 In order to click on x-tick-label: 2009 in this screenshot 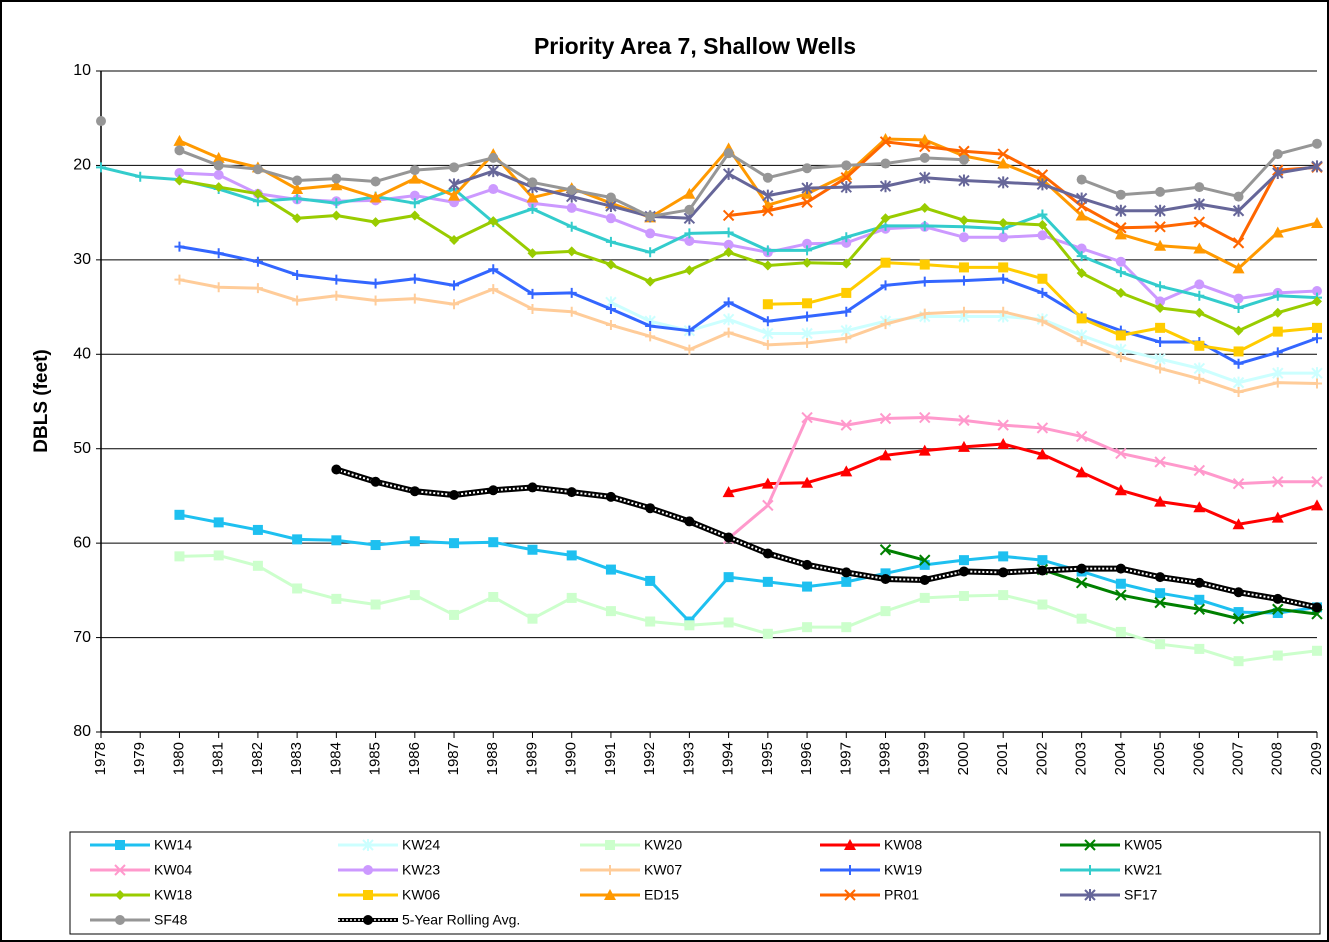, I will do `click(1316, 758)`.